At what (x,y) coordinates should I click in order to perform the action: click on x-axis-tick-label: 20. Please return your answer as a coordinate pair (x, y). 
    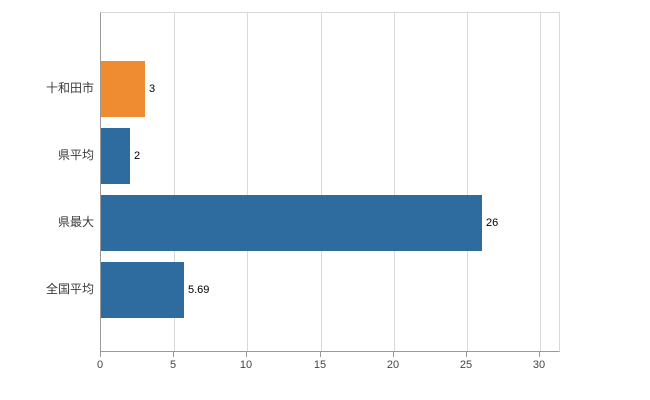
    Looking at the image, I should click on (393, 365).